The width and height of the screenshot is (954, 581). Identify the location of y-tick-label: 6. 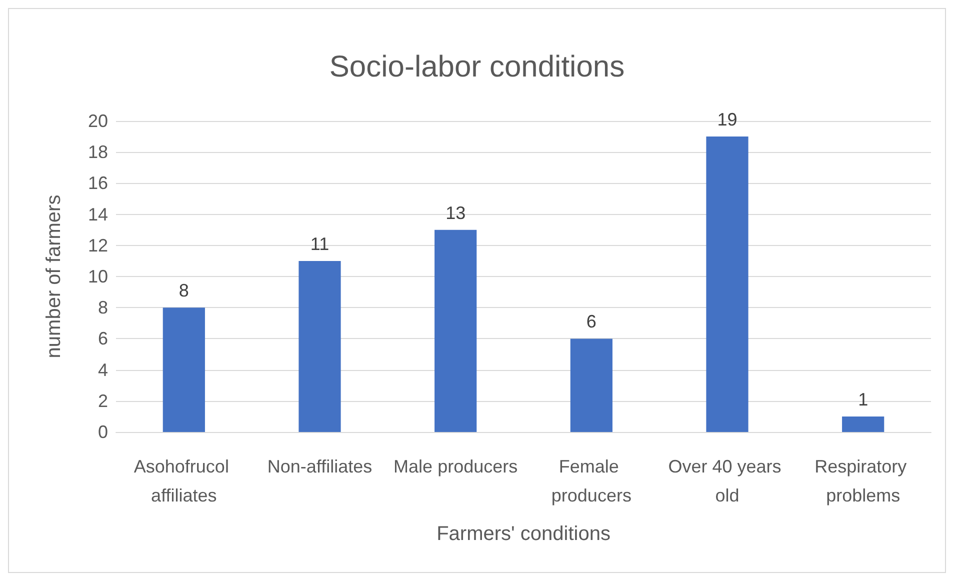
(103, 338).